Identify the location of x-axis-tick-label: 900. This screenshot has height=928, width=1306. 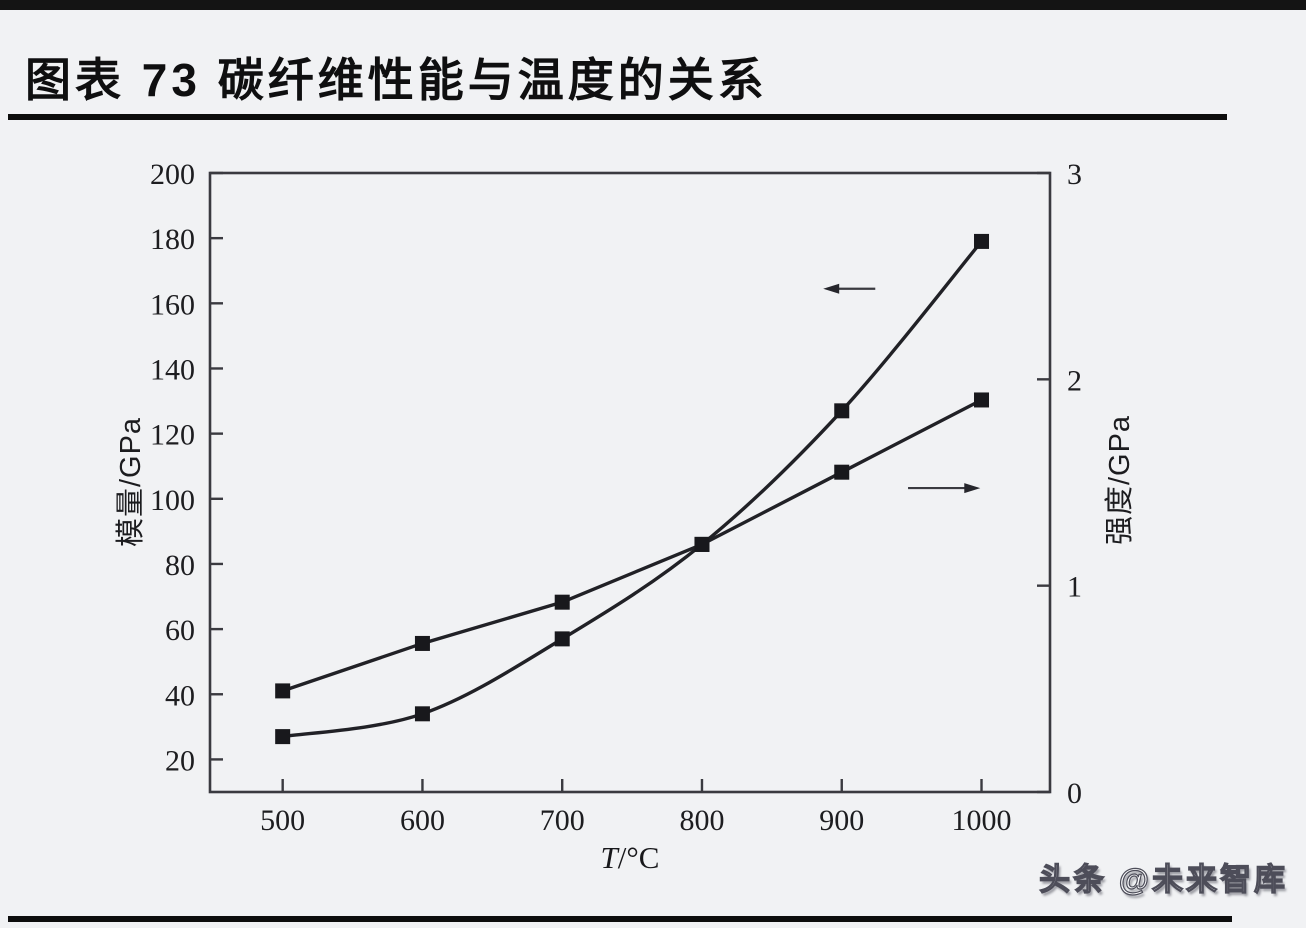
(841, 820).